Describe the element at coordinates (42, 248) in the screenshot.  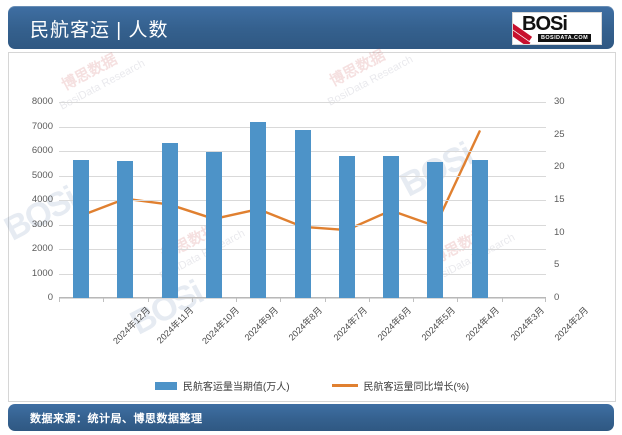
I see `y-axis-left-tick-label: 2000` at that location.